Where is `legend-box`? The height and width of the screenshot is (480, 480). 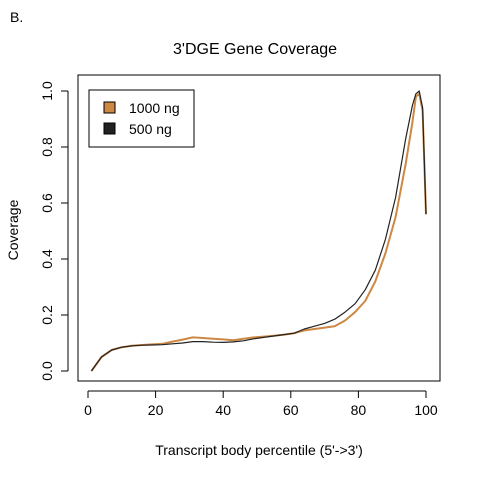
legend-box is located at coordinates (141, 118).